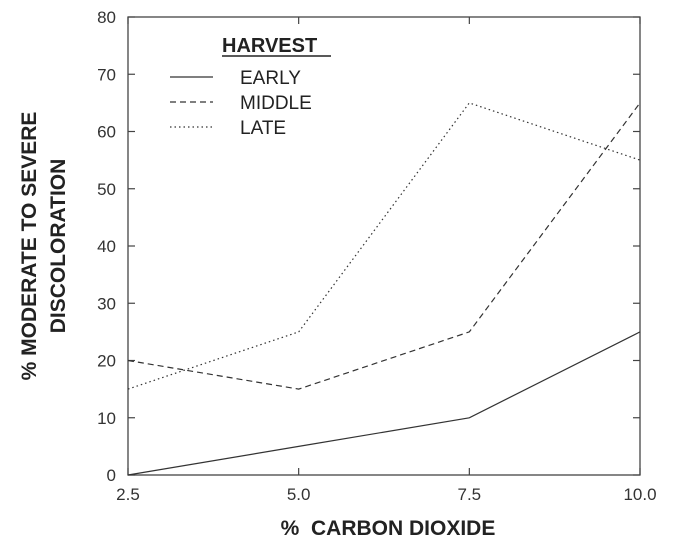 This screenshot has width=682, height=547. I want to click on y-tick-label: 50, so click(106, 189).